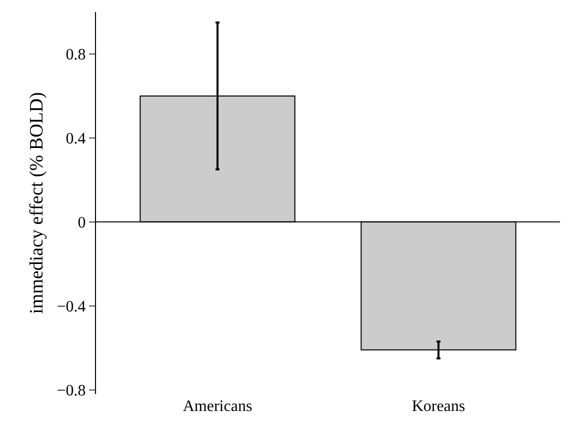  What do you see at coordinates (76, 139) in the screenshot?
I see `y-tick-label: 0.4` at bounding box center [76, 139].